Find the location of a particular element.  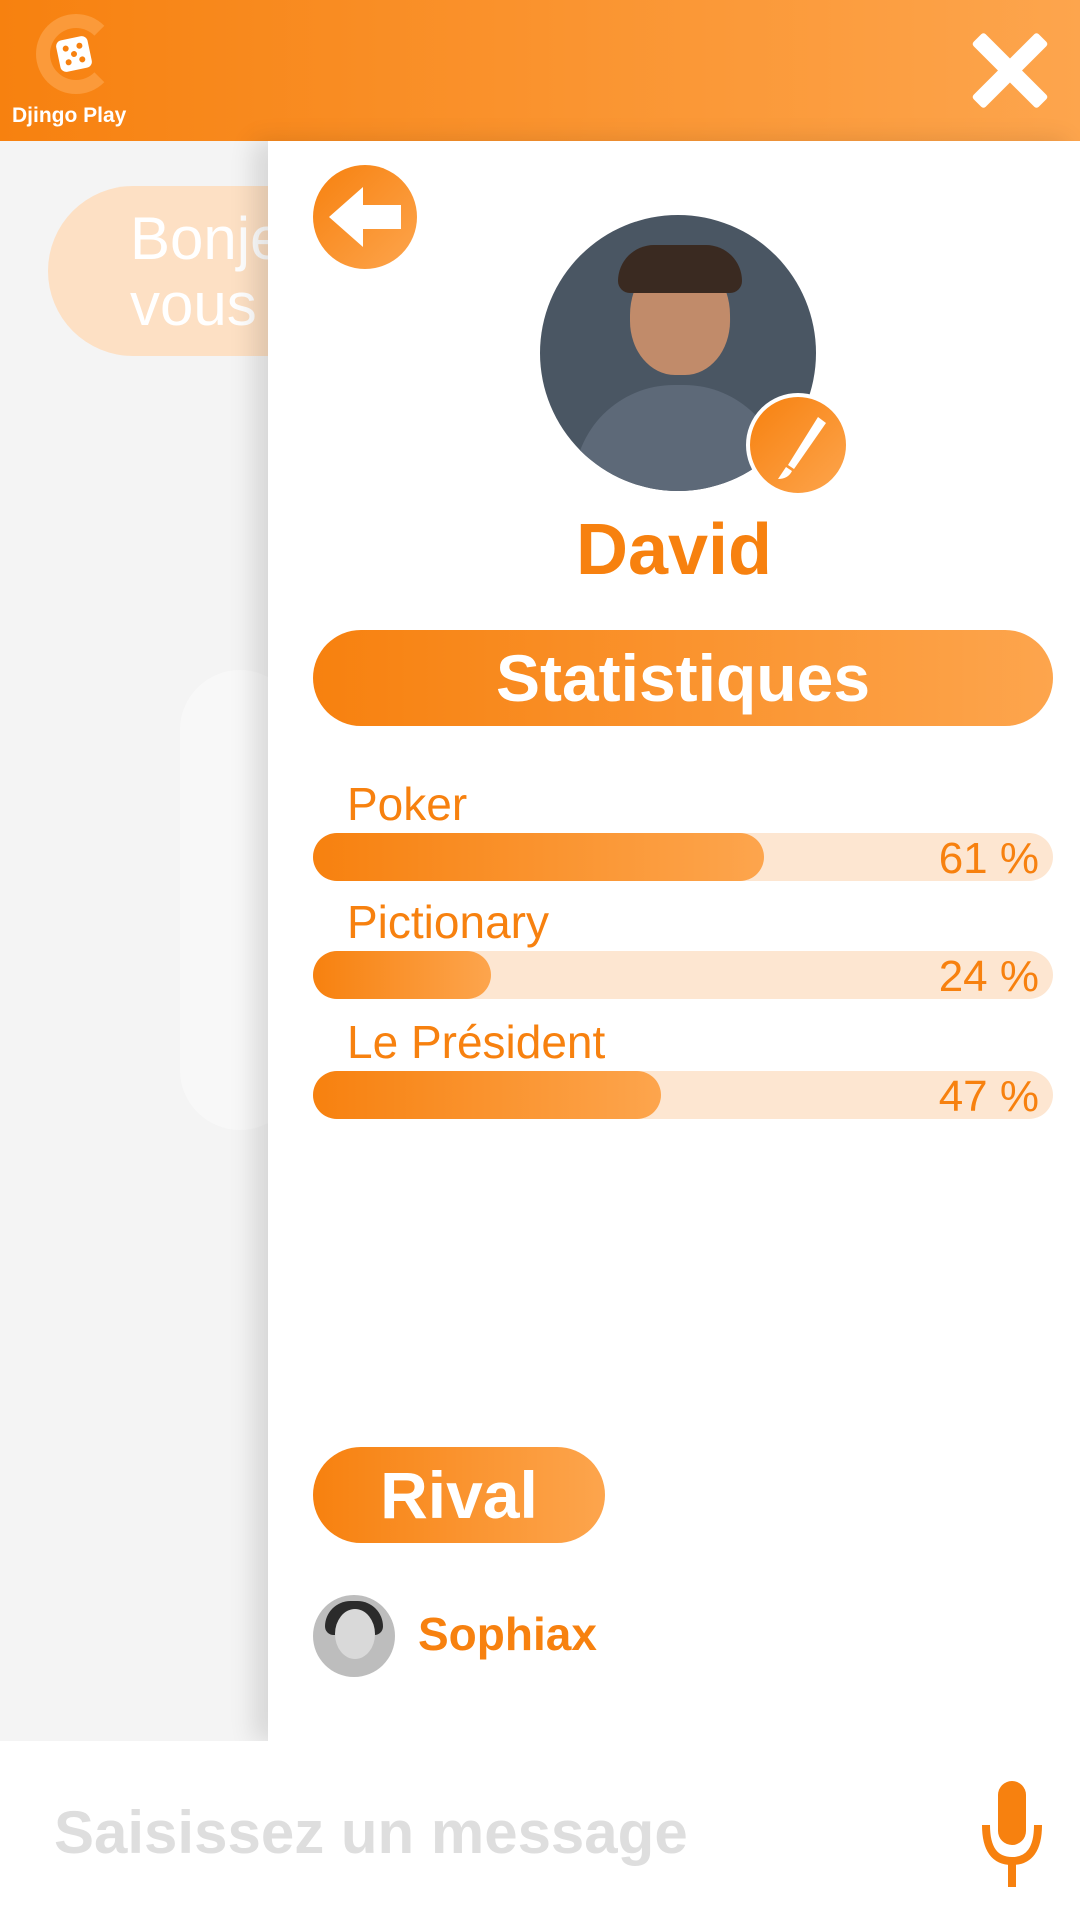

stat-progress-bar: 47 % is located at coordinates (683, 1096).